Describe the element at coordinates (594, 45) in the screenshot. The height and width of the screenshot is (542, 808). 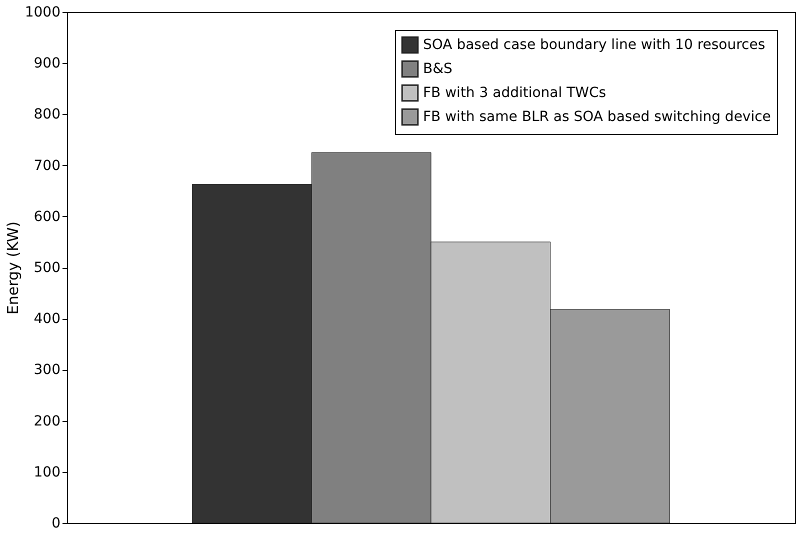
I see `legend-label: SOA based case boundary line with 10 resources` at that location.